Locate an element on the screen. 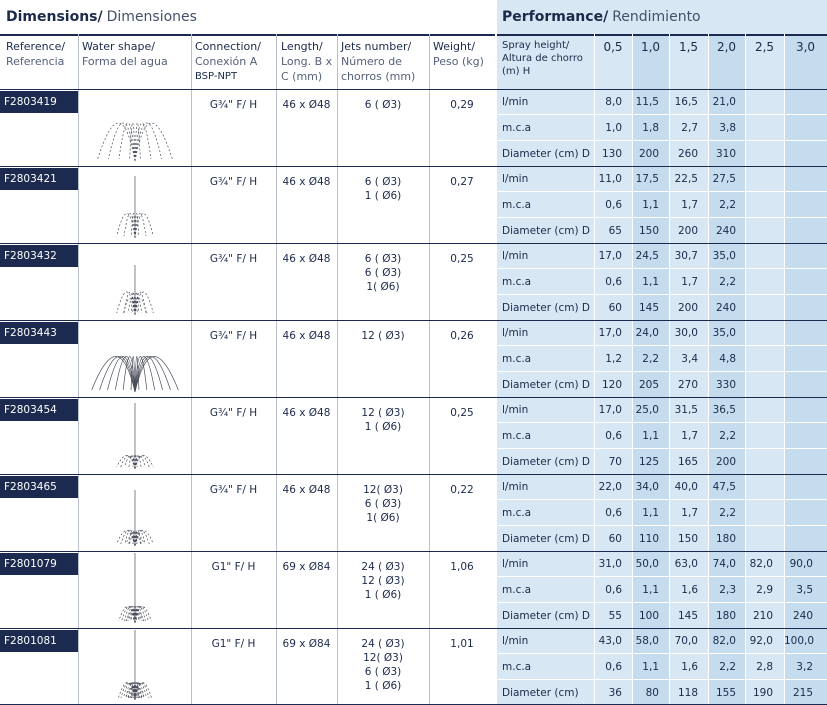 This screenshot has height=705, width=827. diameter-row-value: 60 is located at coordinates (615, 308).